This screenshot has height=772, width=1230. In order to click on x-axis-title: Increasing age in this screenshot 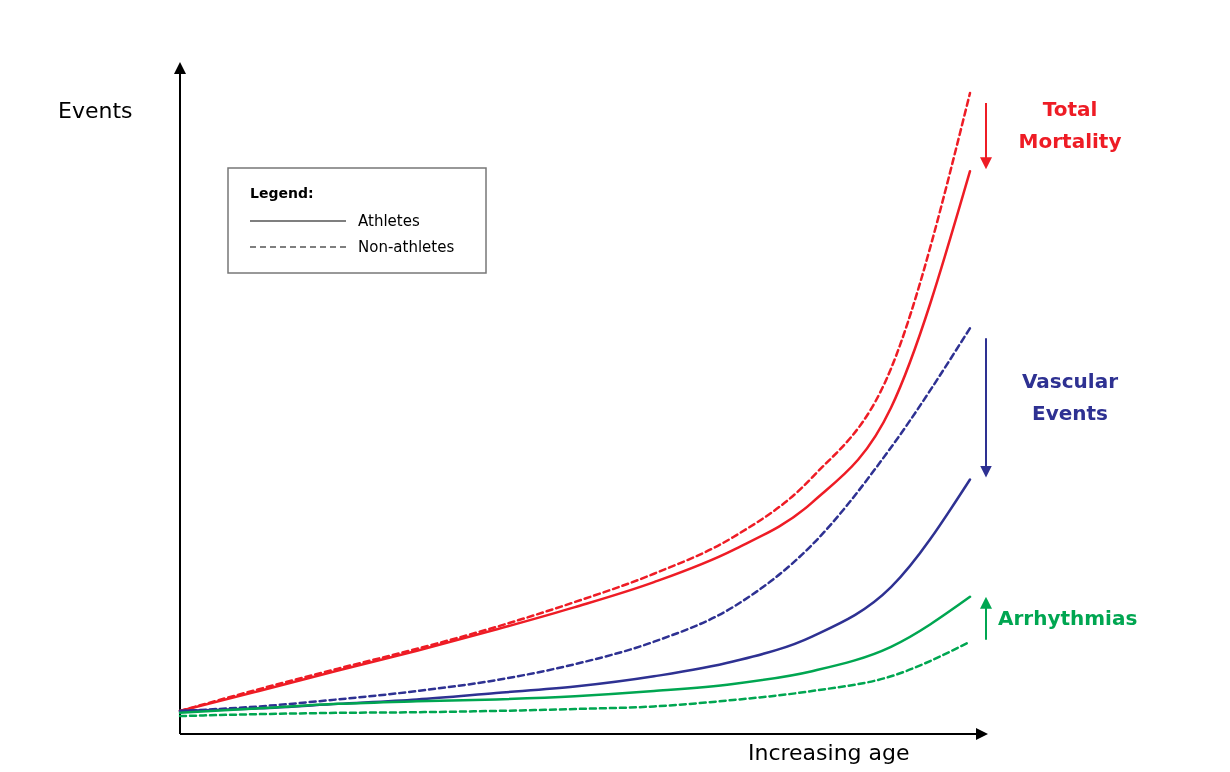, I will do `click(829, 752)`.